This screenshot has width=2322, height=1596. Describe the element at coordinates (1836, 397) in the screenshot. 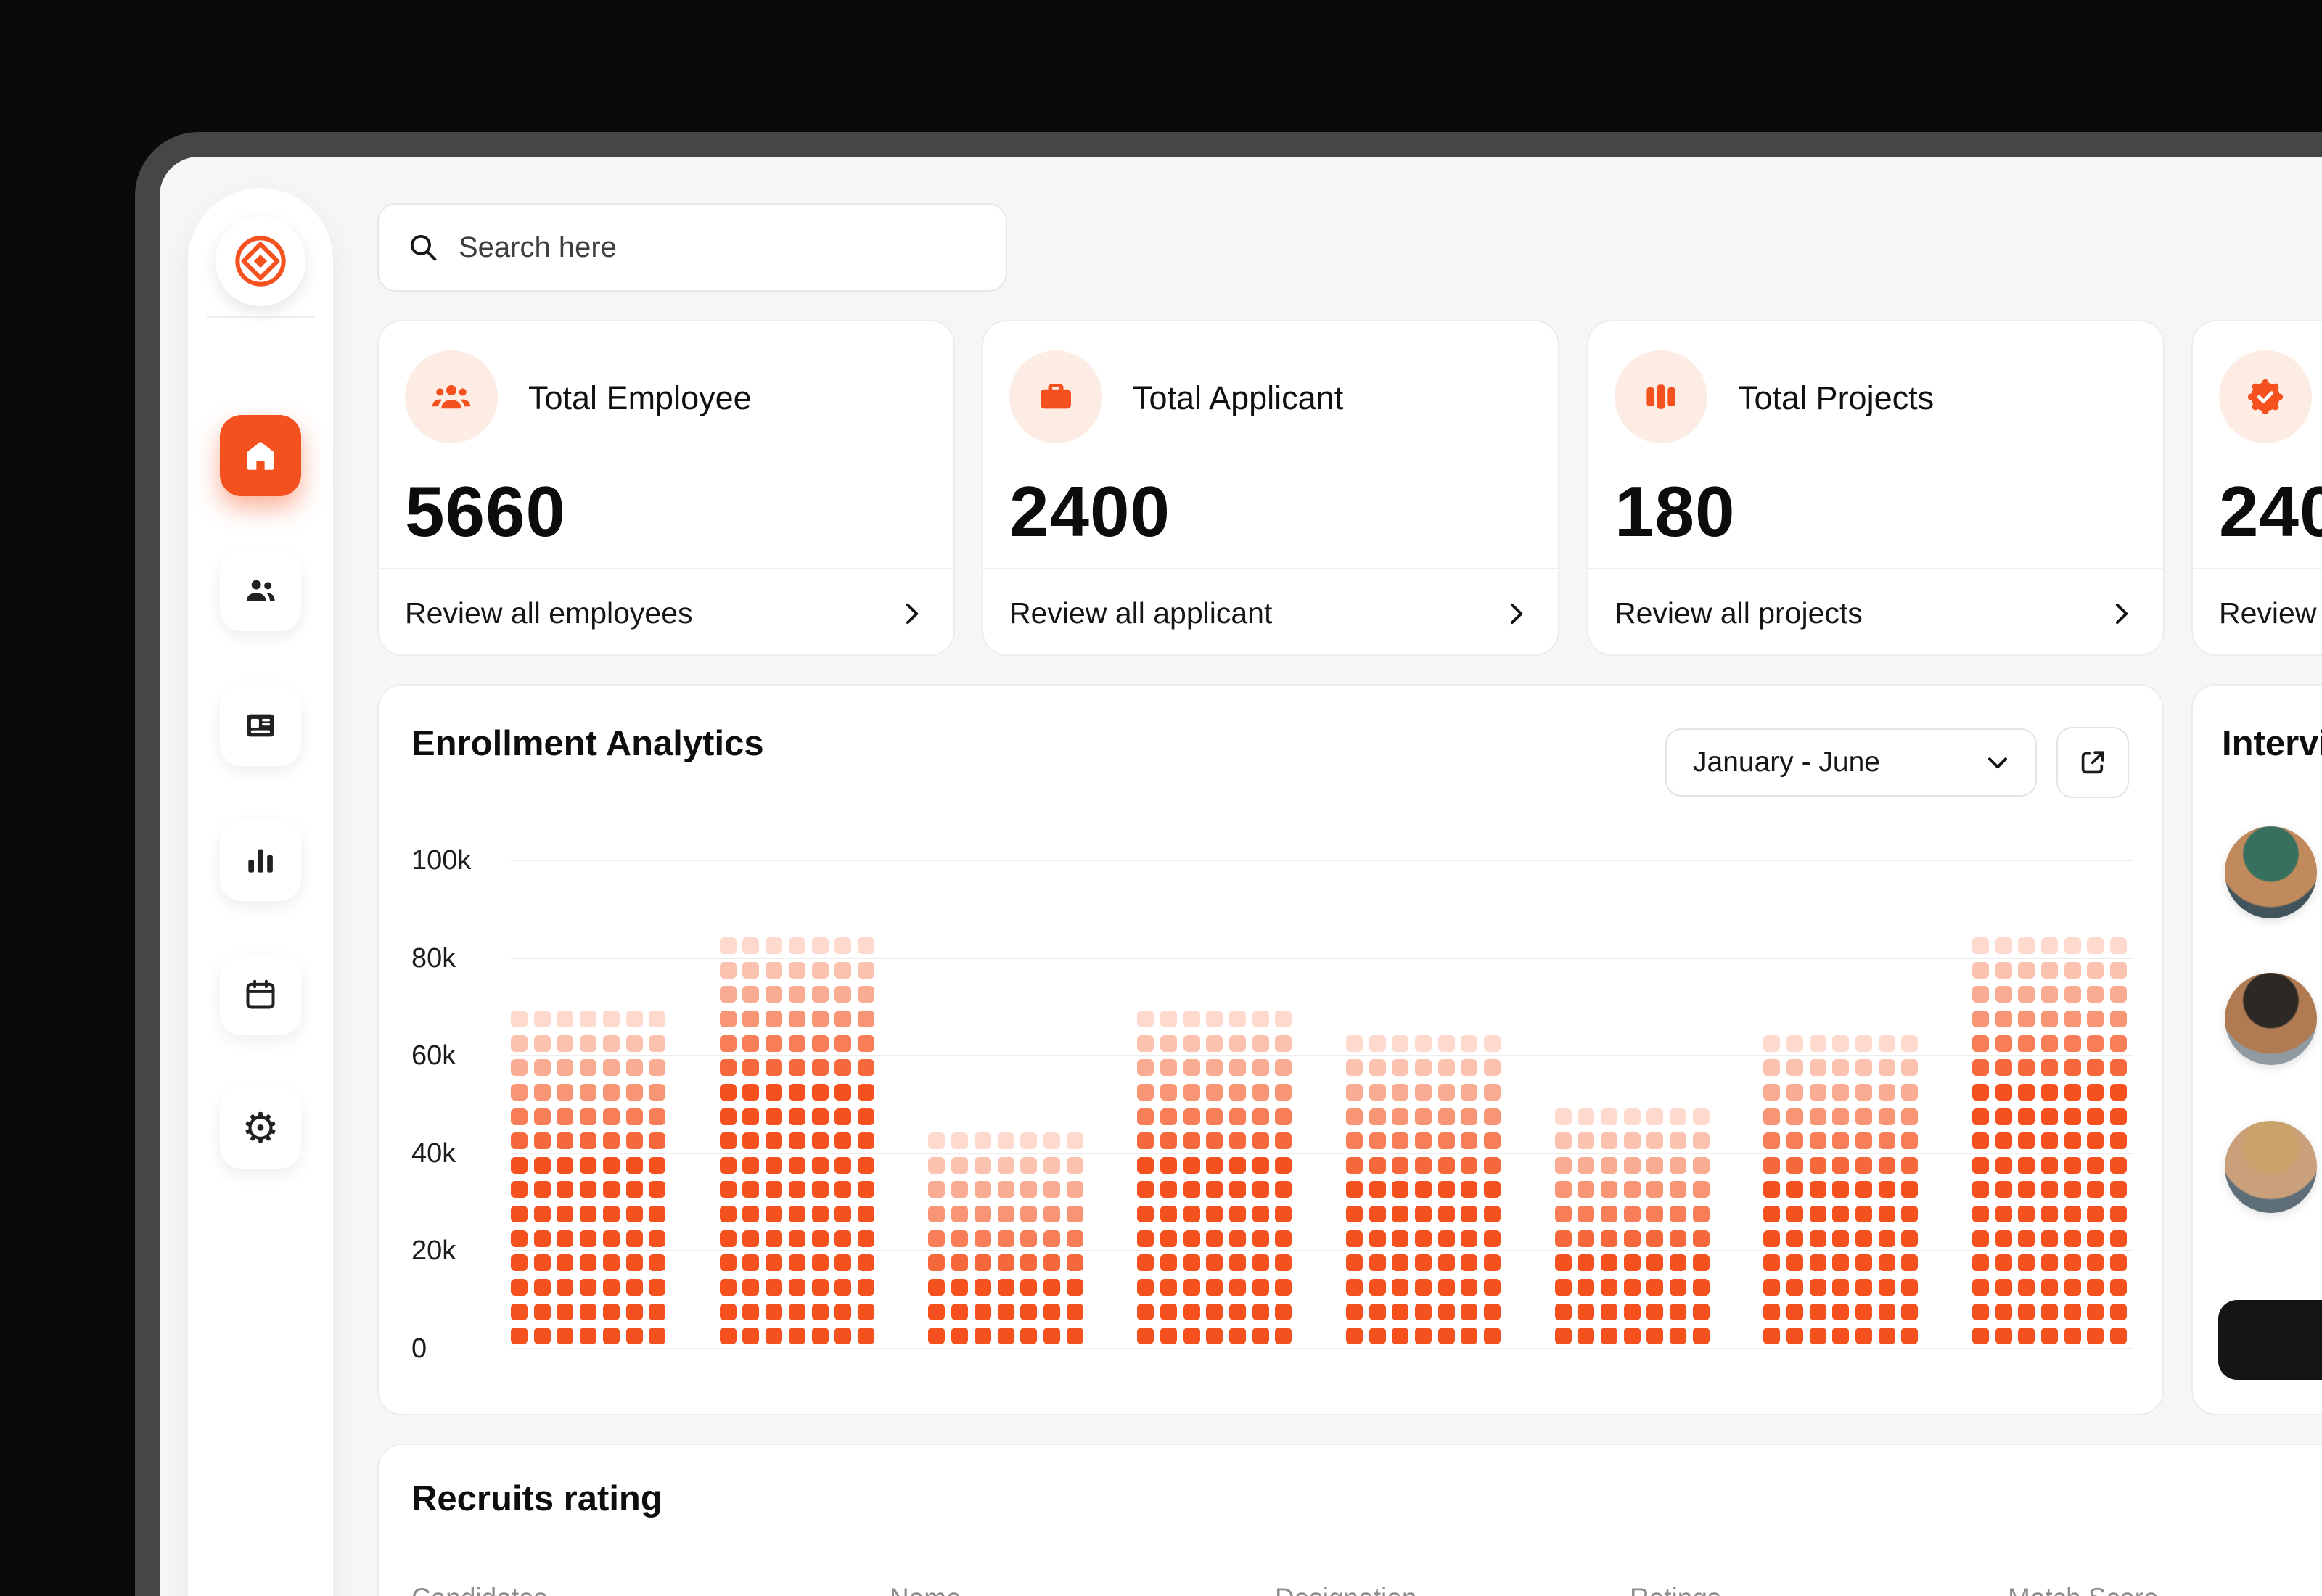

I see `stat-title: Total Projects` at that location.